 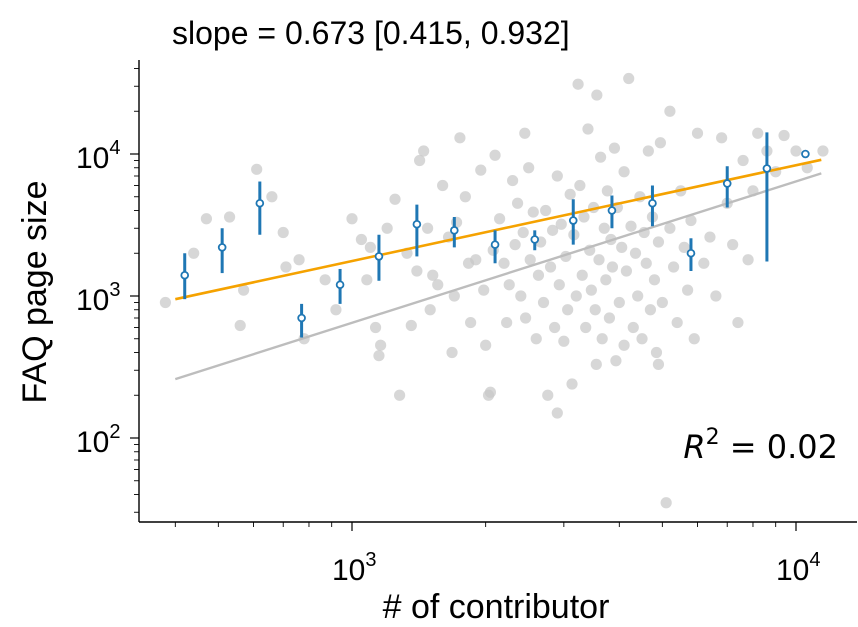 What do you see at coordinates (114, 148) in the screenshot?
I see `y-tick-label-exponent: 4` at bounding box center [114, 148].